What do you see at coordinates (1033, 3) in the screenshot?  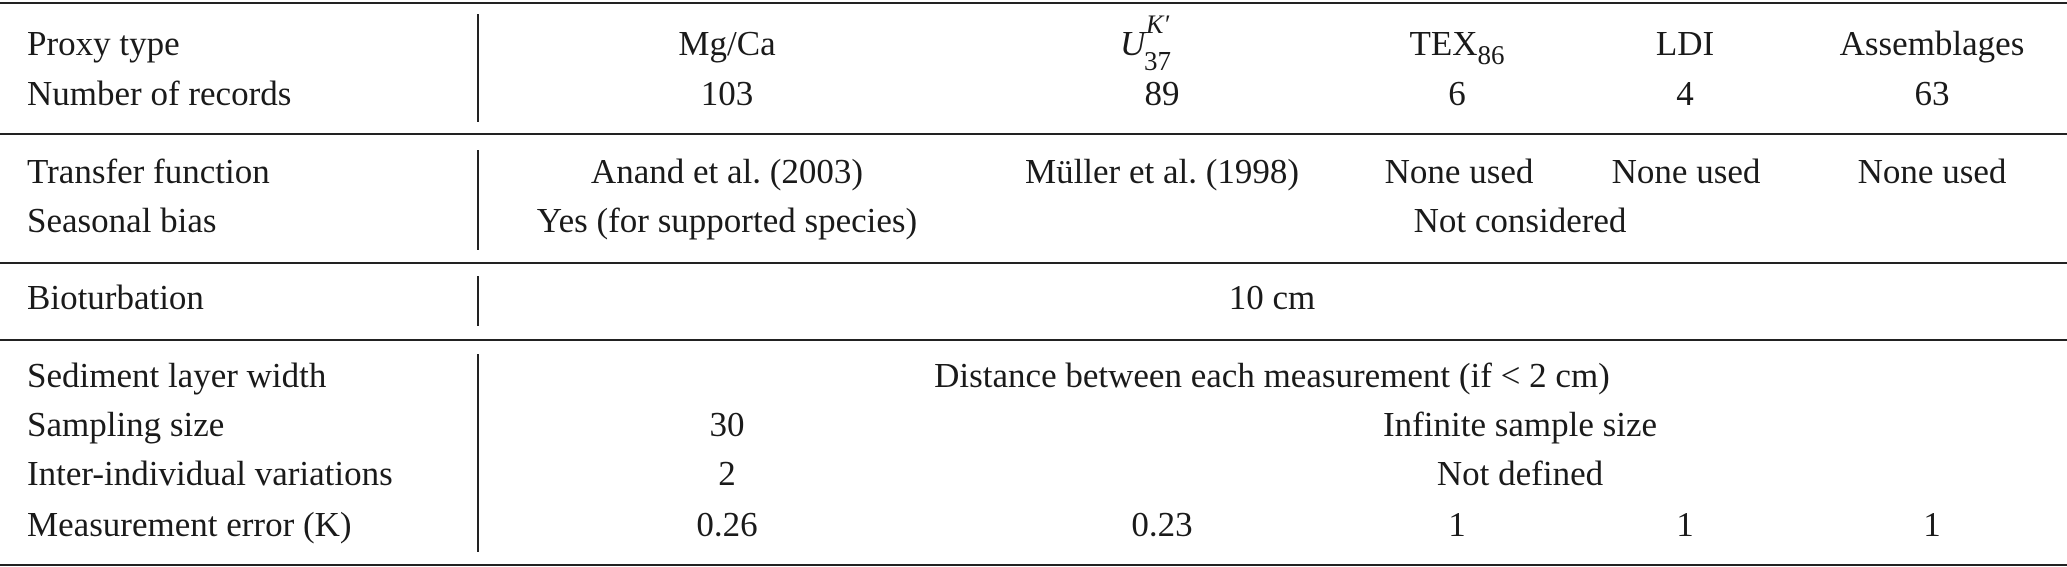 I see `top-rule` at bounding box center [1033, 3].